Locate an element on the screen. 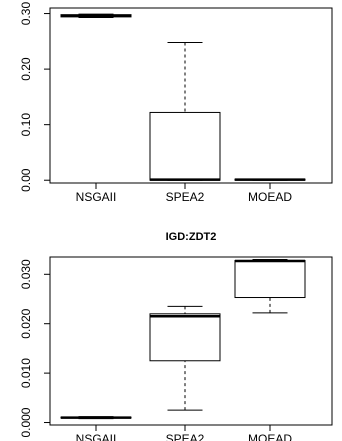 The width and height of the screenshot is (342, 441). y-tick-label: 0.020 is located at coordinates (26, 323).